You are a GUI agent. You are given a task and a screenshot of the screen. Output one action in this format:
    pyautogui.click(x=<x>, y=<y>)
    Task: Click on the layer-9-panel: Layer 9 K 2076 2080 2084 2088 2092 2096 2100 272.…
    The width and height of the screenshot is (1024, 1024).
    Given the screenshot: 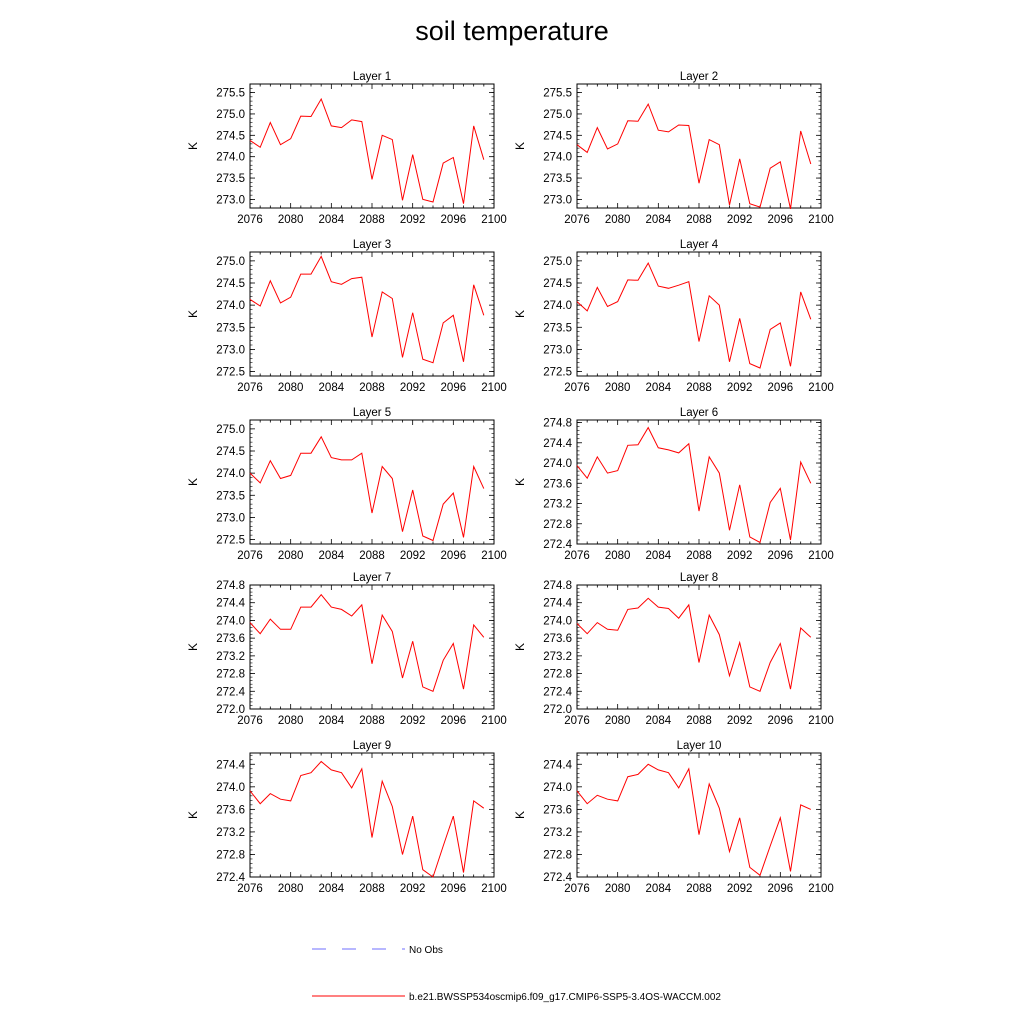 What is the action you would take?
    pyautogui.click(x=346, y=817)
    